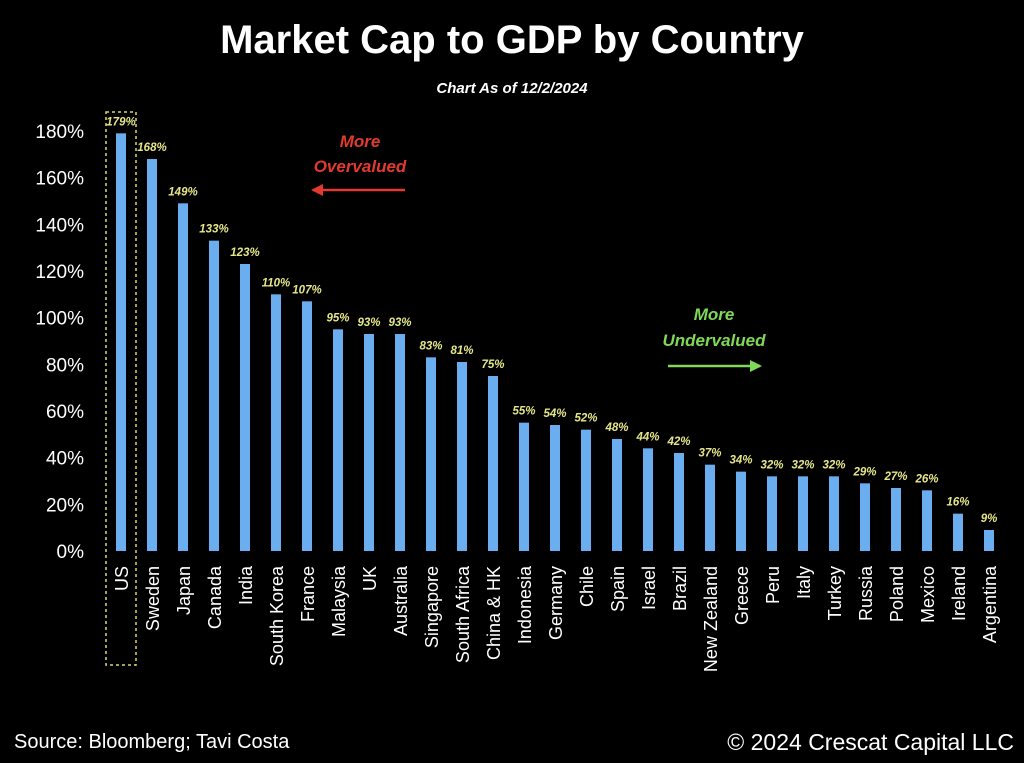 This screenshot has width=1024, height=763. Describe the element at coordinates (989, 519) in the screenshot. I see `value-label: 9%` at that location.